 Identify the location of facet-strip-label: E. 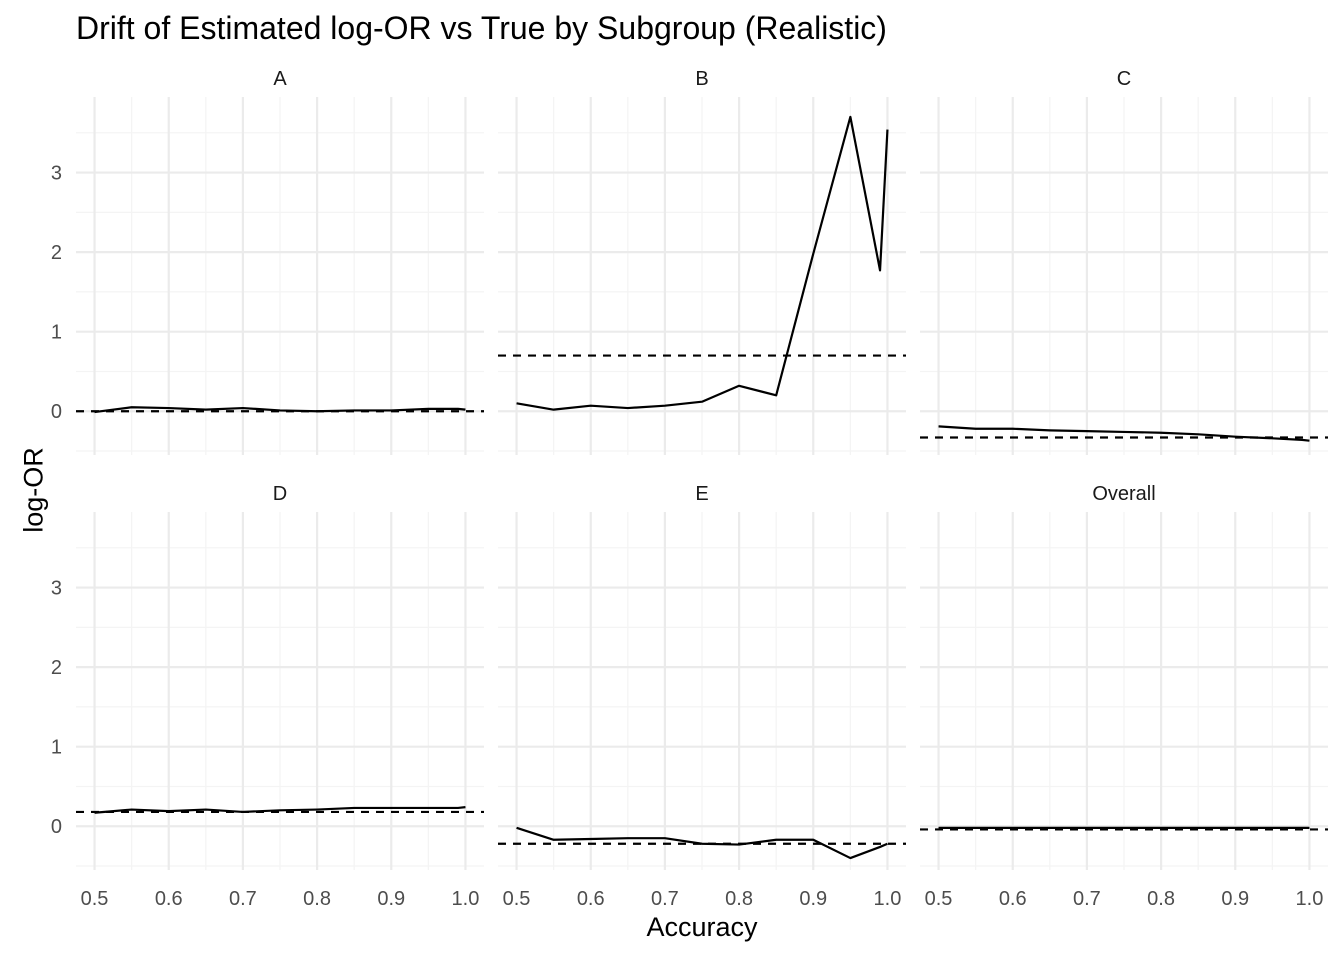
(701, 494).